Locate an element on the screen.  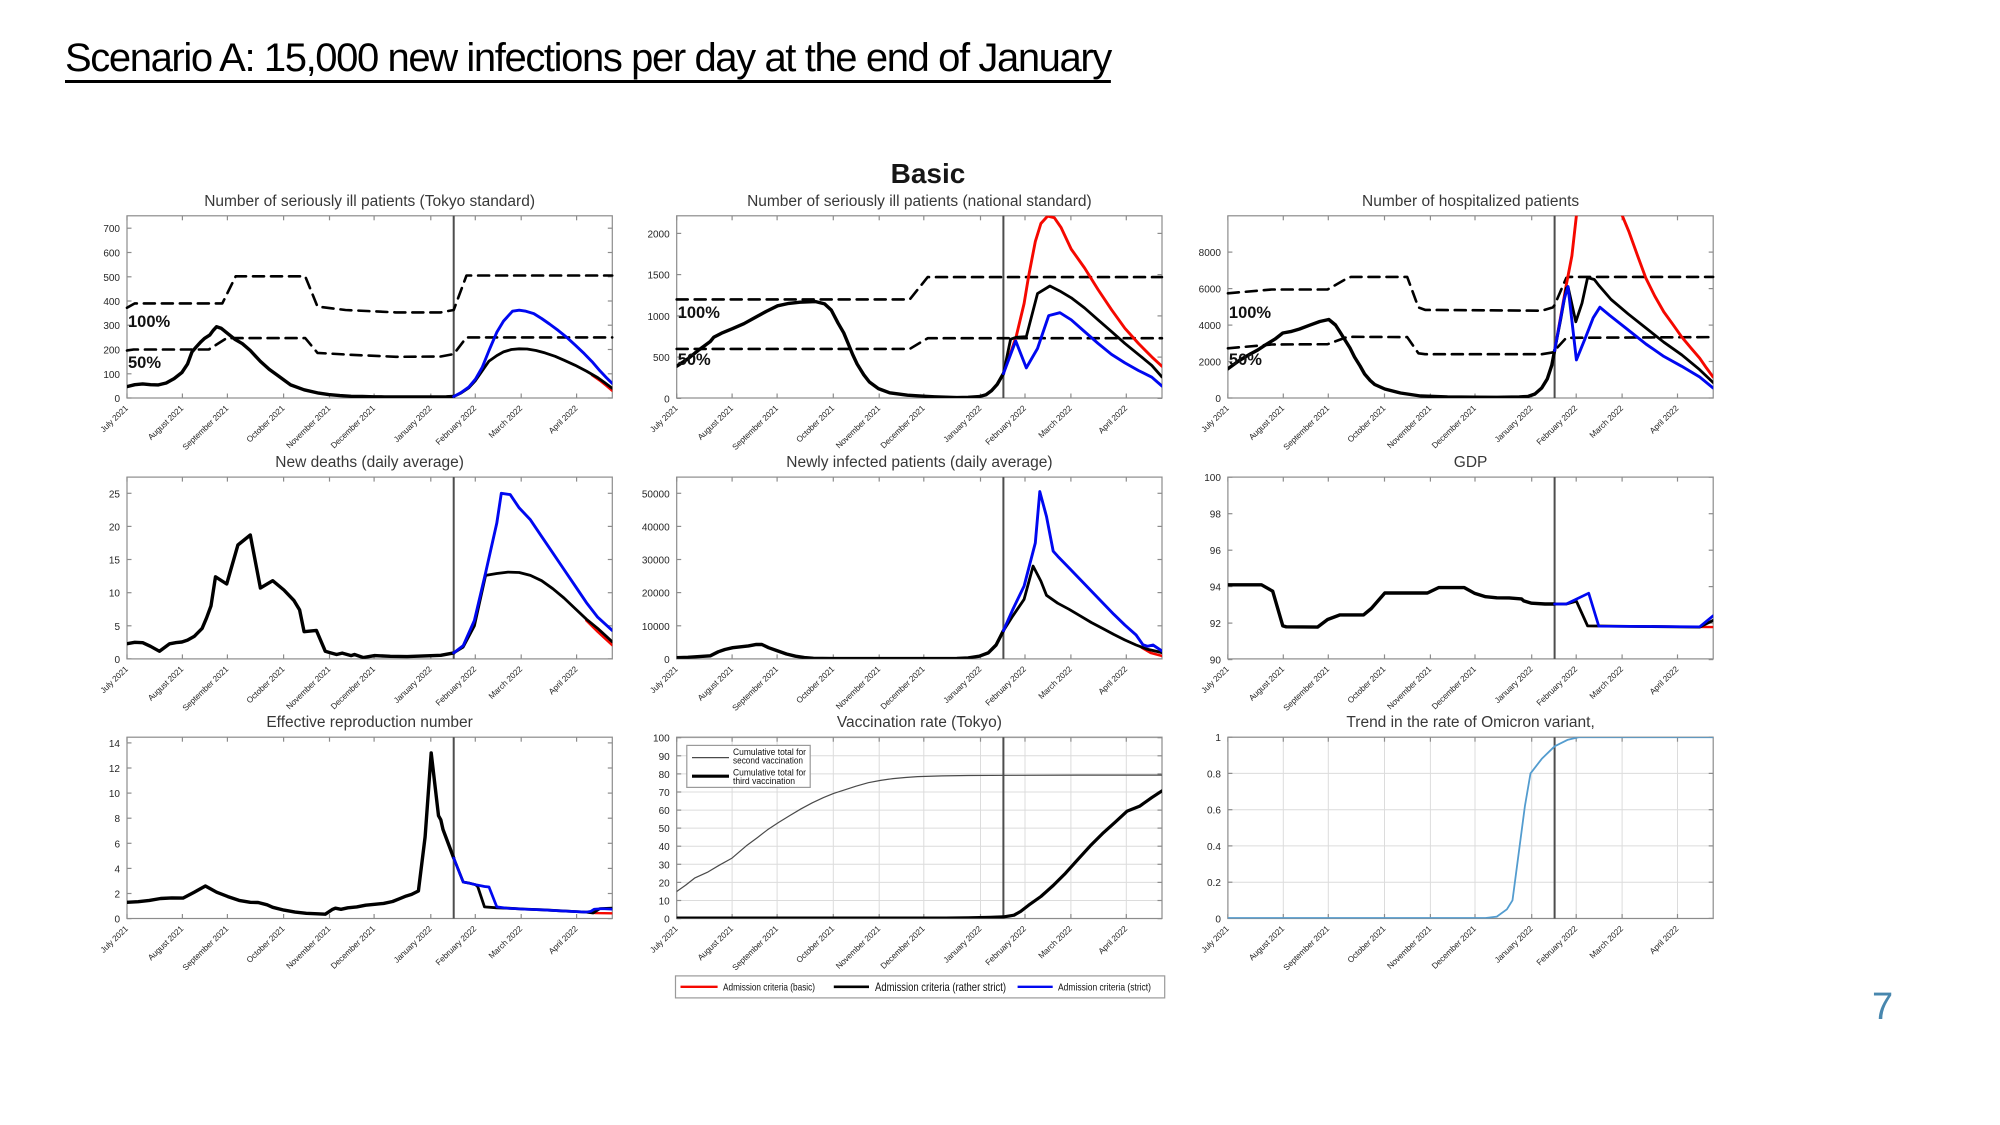
svg-text: 2000 is located at coordinates (1210, 363).